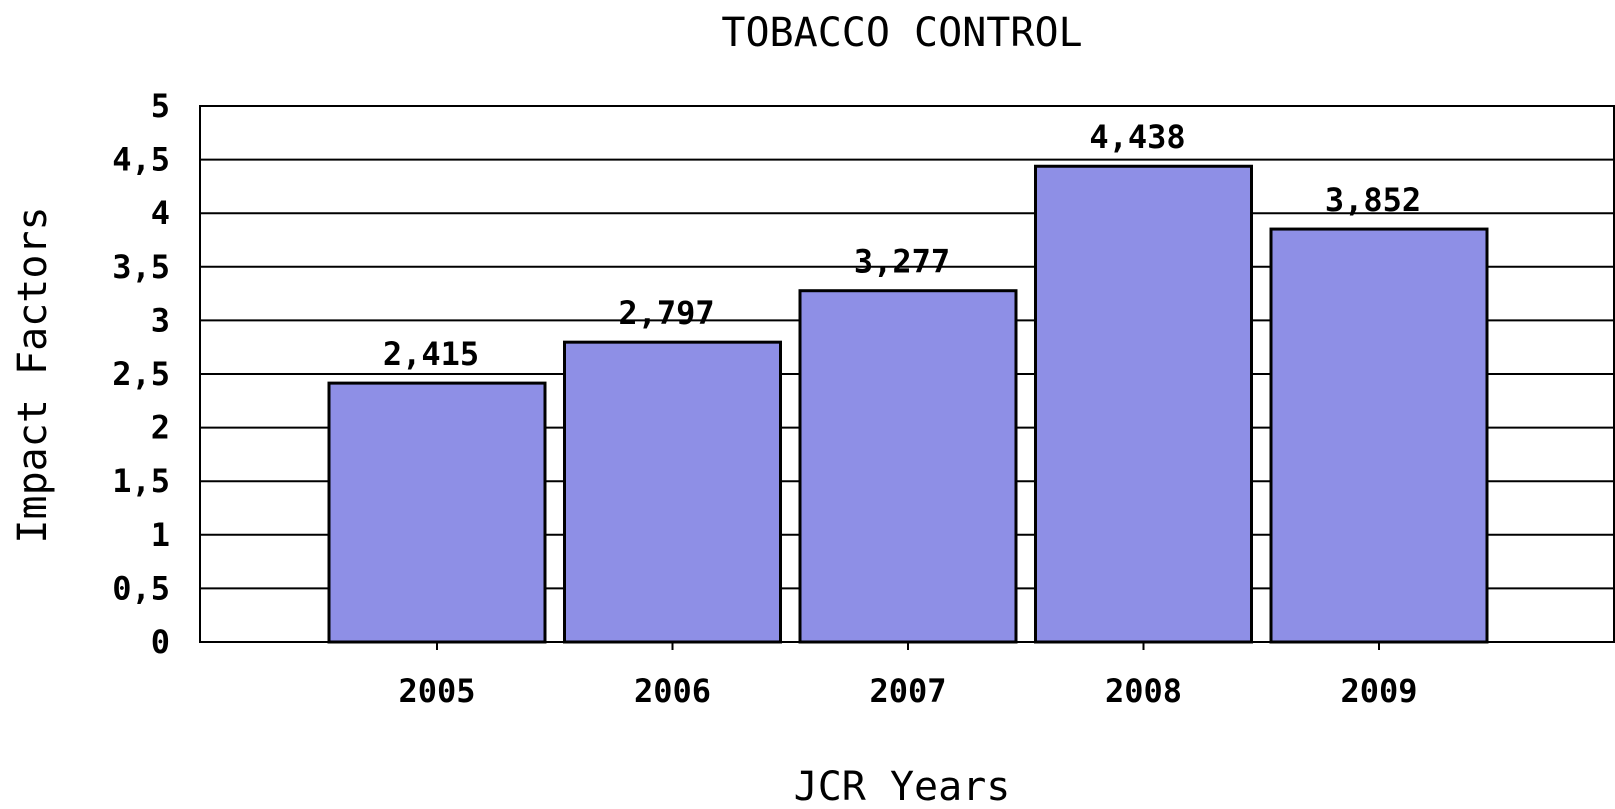  I want to click on x-axis-ticks: 2005 2006 2007 2008 2009, so click(908, 676).